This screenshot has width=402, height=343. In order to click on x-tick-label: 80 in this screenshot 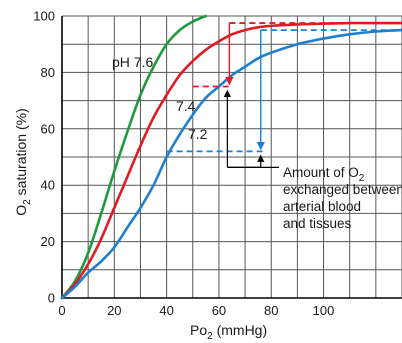, I will do `click(271, 310)`.